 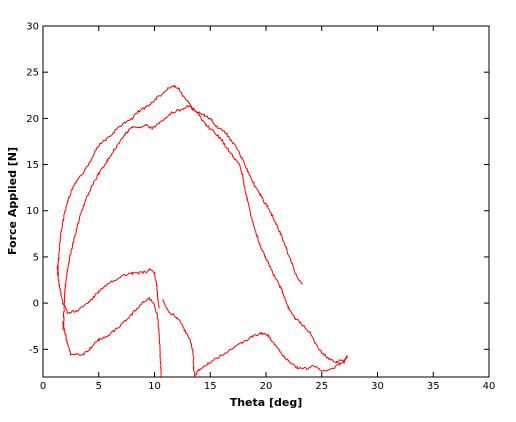 What do you see at coordinates (36, 257) in the screenshot?
I see `y-tick-label: 5` at bounding box center [36, 257].